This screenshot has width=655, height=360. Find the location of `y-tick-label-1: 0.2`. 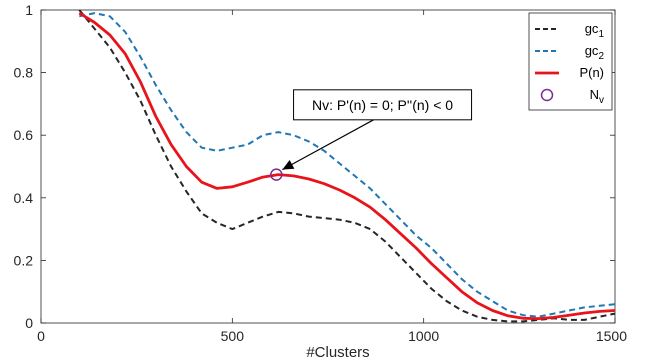

y-tick-label-1: 0.2 is located at coordinates (24, 260).